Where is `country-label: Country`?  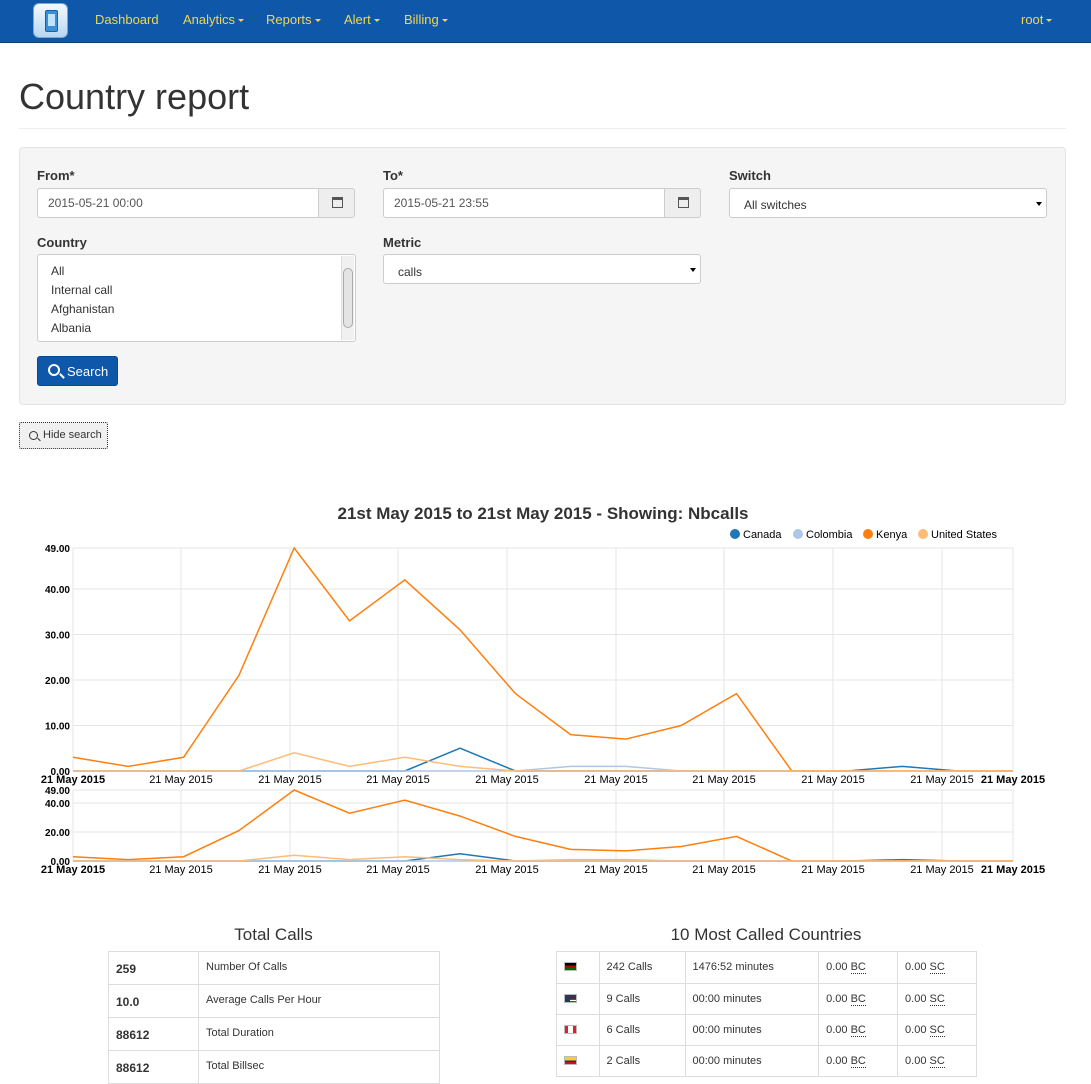 country-label: Country is located at coordinates (62, 242).